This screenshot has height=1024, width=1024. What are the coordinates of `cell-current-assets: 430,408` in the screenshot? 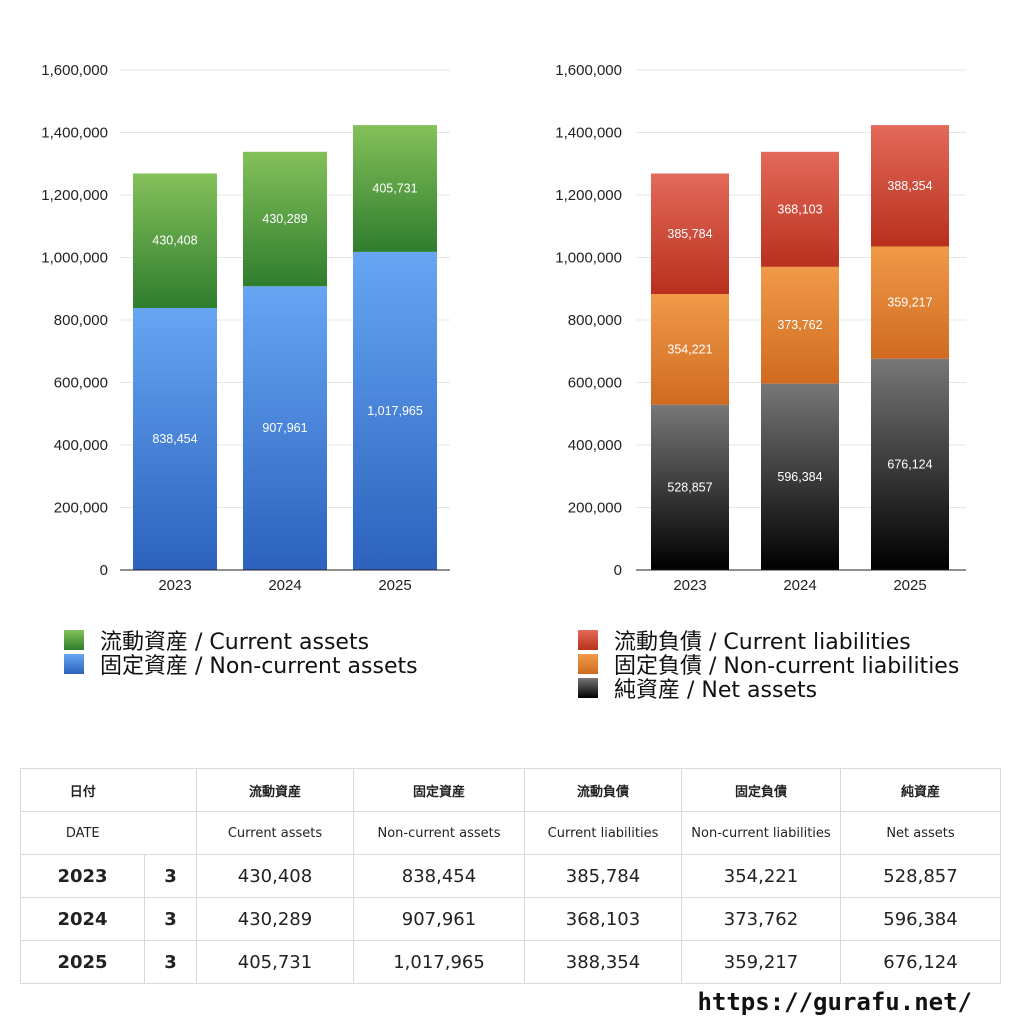 It's located at (275, 876).